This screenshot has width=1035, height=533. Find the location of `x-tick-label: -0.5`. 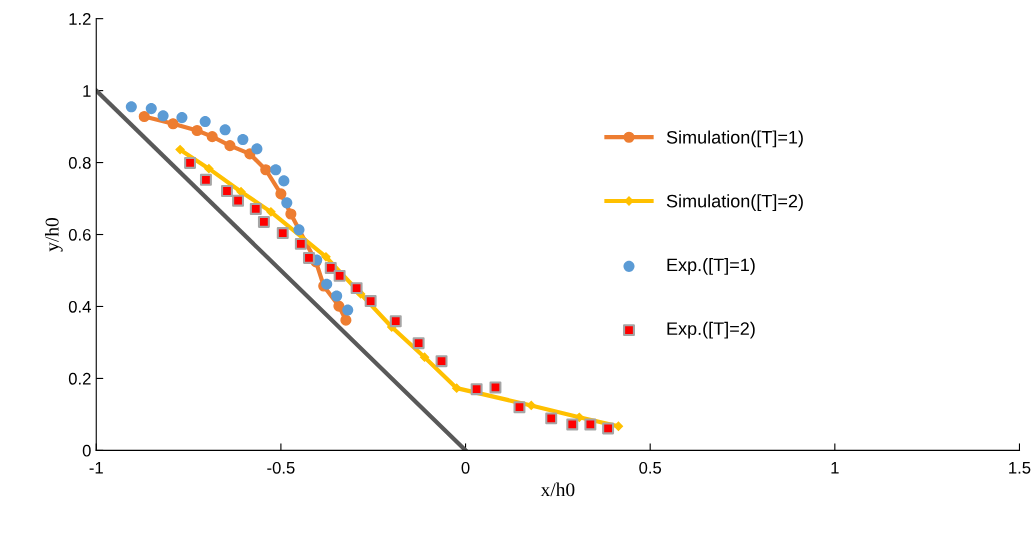

x-tick-label: -0.5 is located at coordinates (281, 467).